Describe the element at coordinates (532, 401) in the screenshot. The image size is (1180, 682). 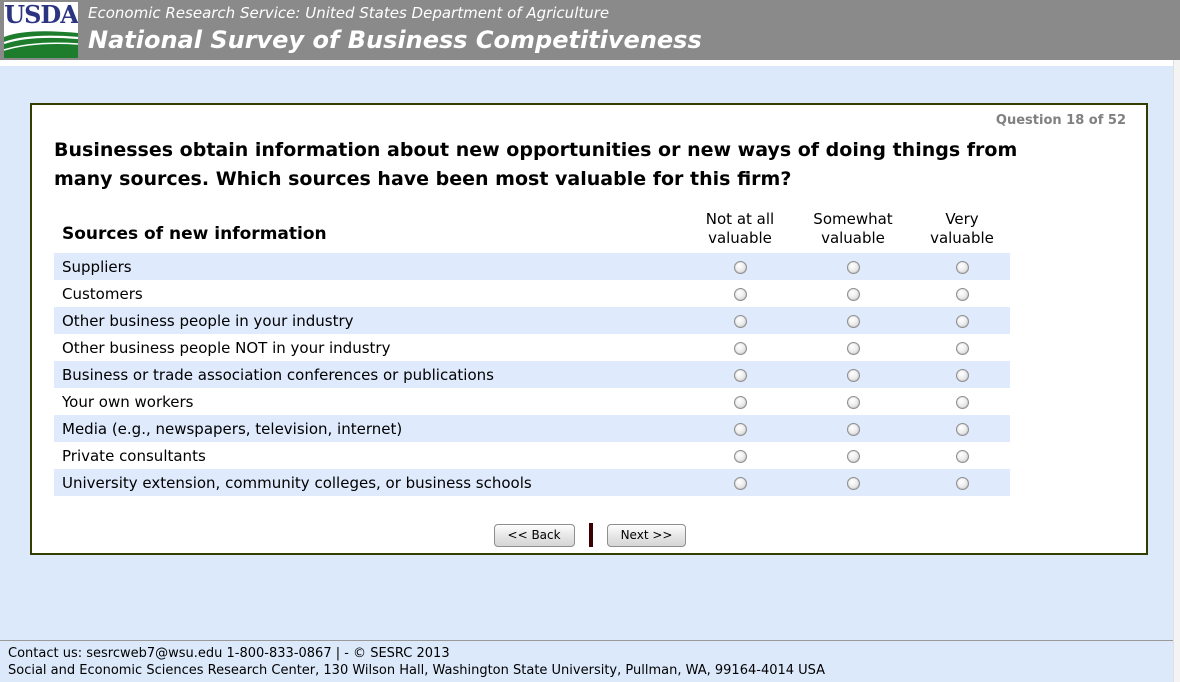
I see `table-row: Your own workers` at that location.